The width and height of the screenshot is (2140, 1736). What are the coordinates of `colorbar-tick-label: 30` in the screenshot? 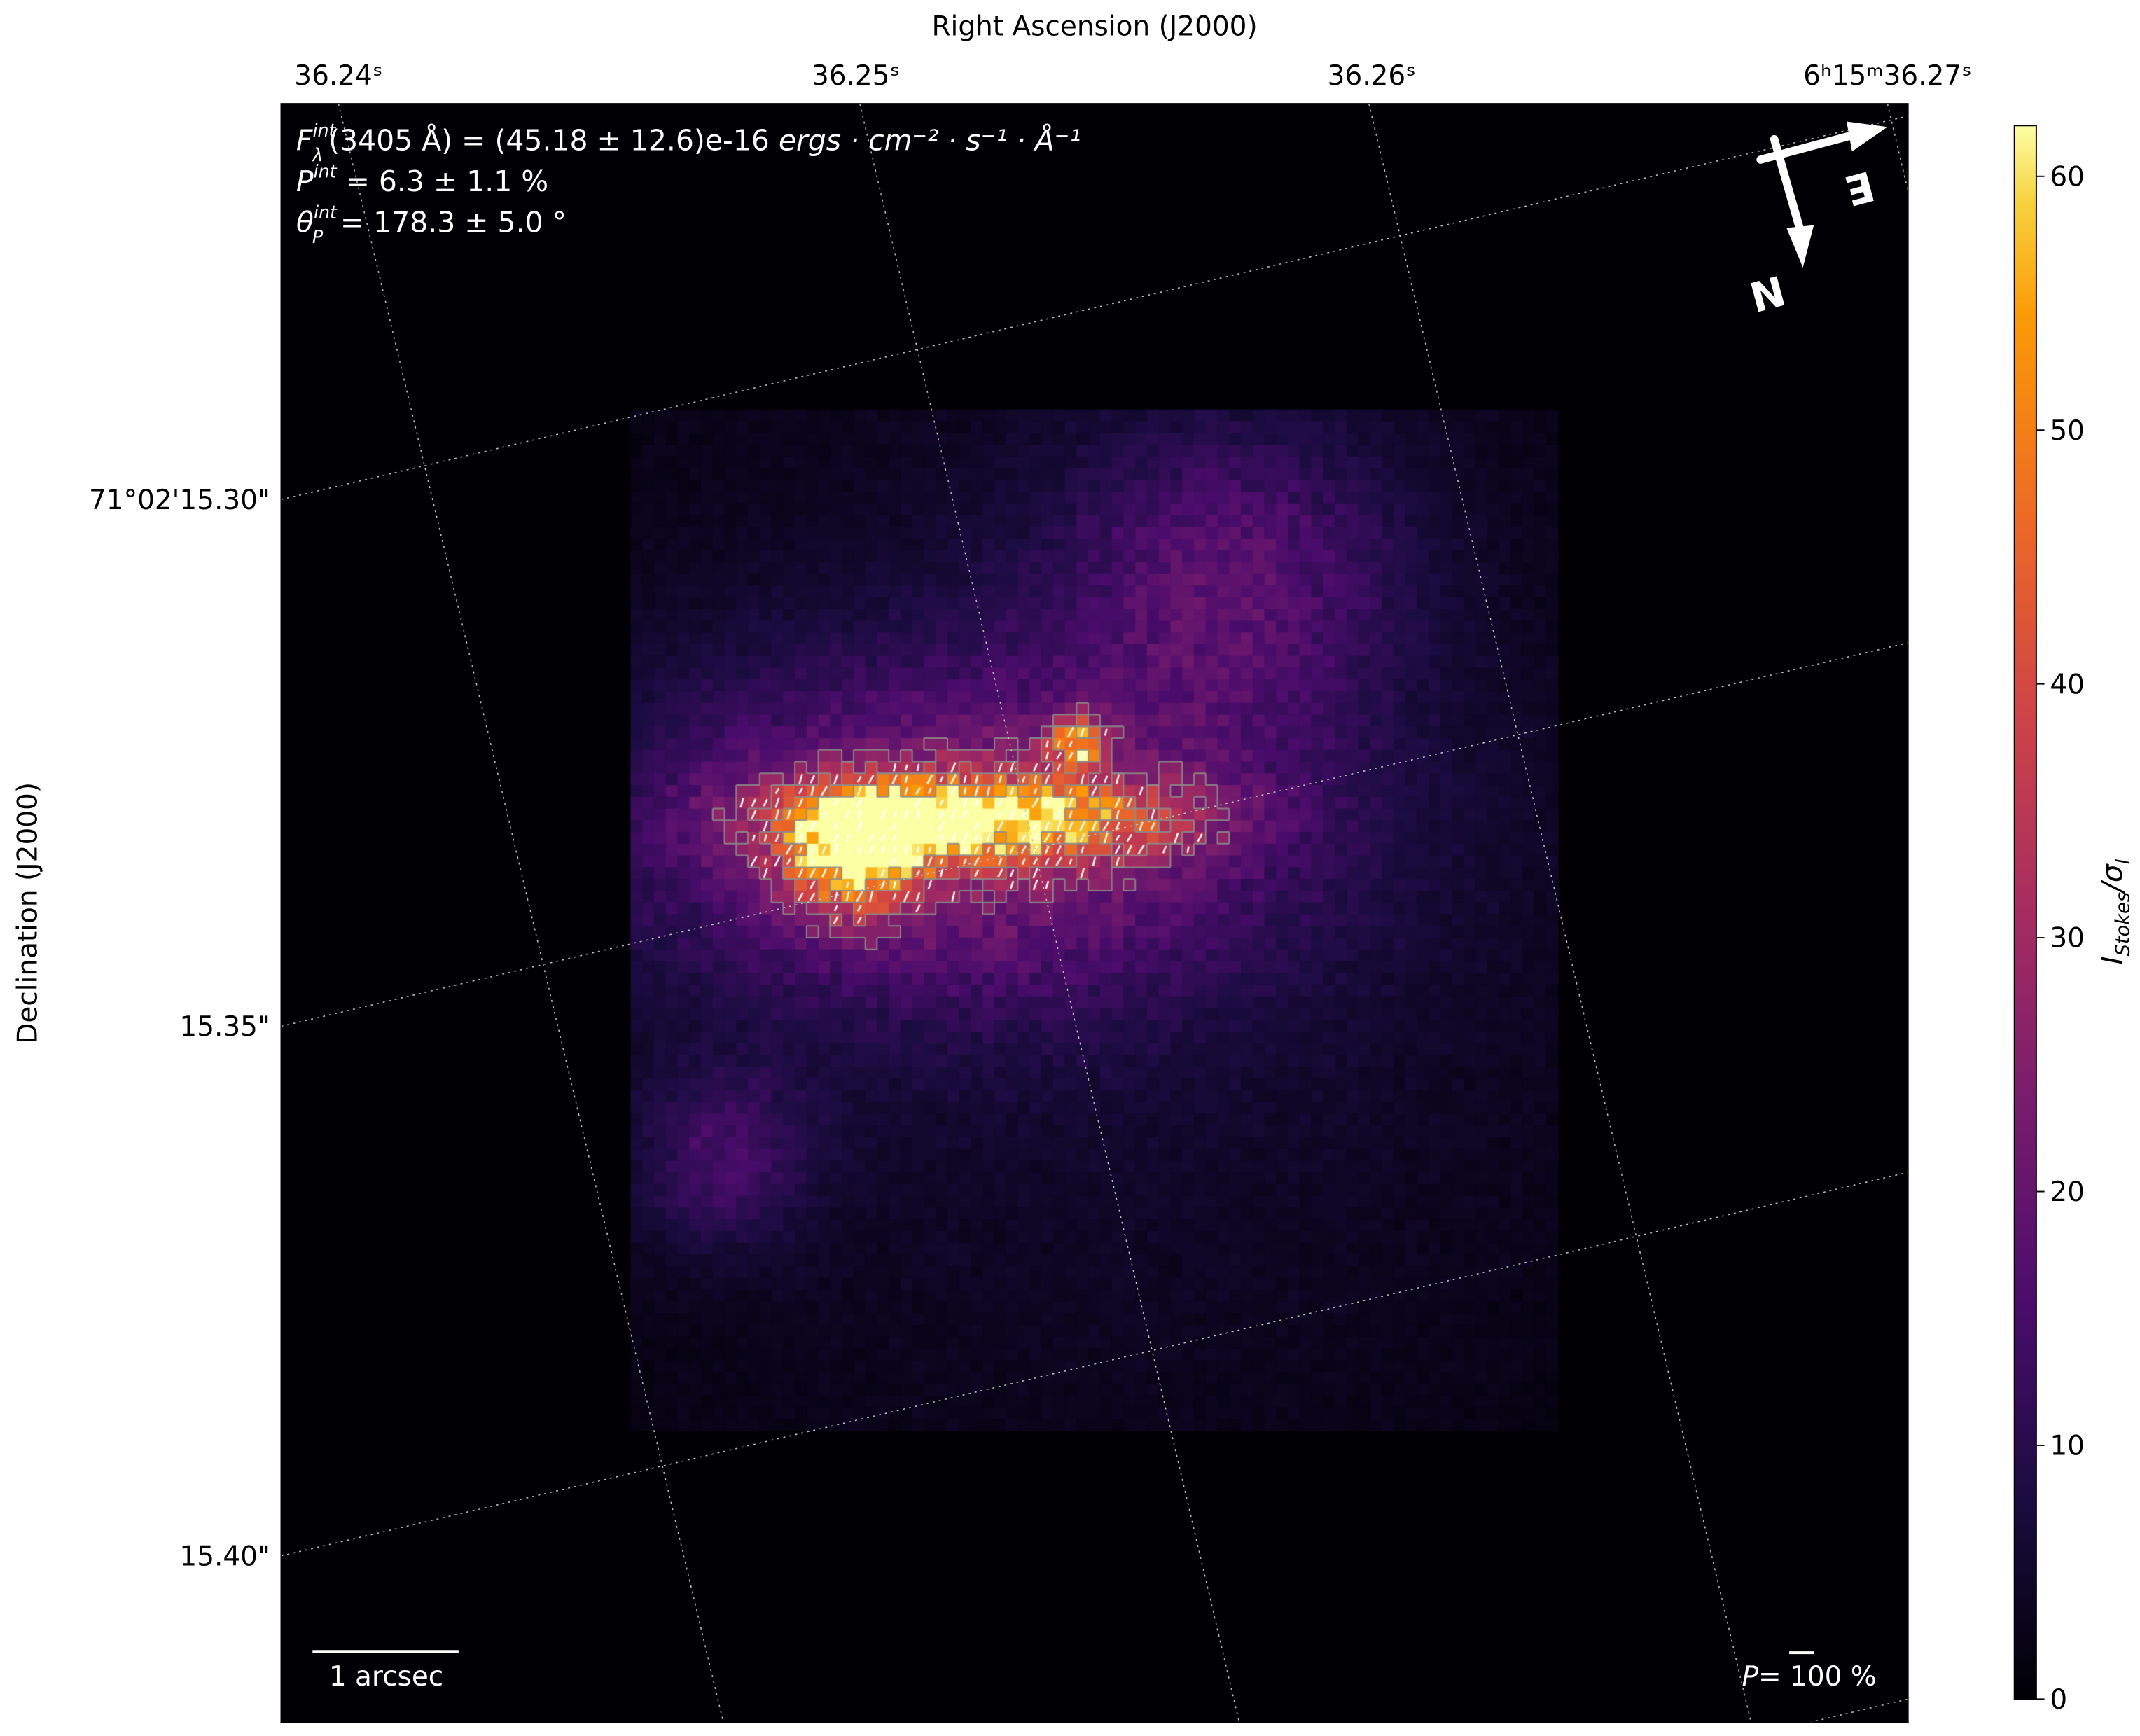 It's located at (2067, 939).